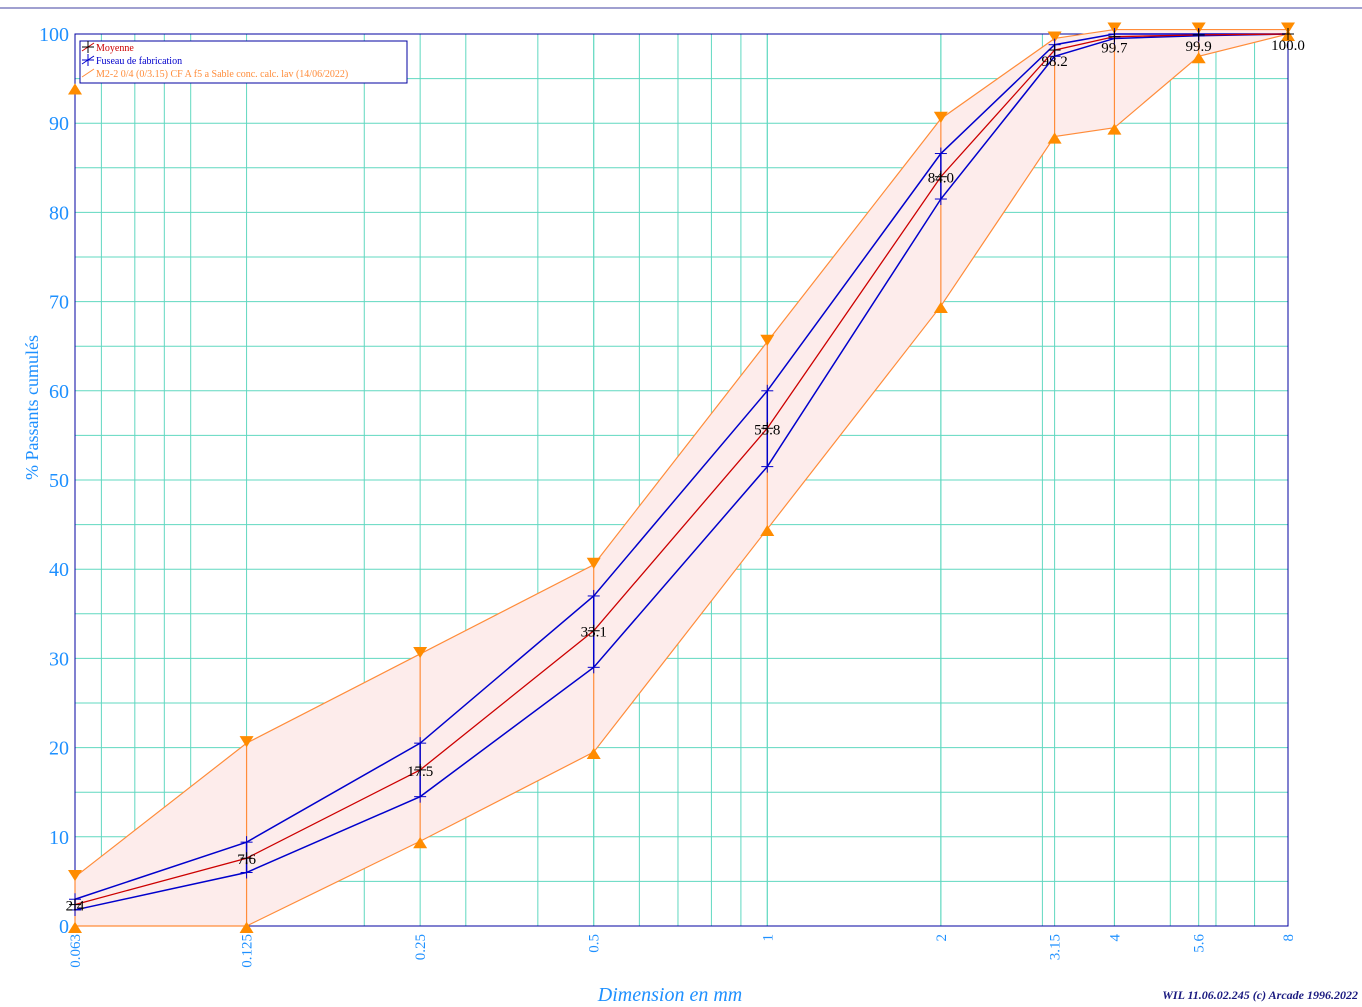 The height and width of the screenshot is (1007, 1362). What do you see at coordinates (32, 407) in the screenshot?
I see `y-axis-title: % Passants cumulés` at bounding box center [32, 407].